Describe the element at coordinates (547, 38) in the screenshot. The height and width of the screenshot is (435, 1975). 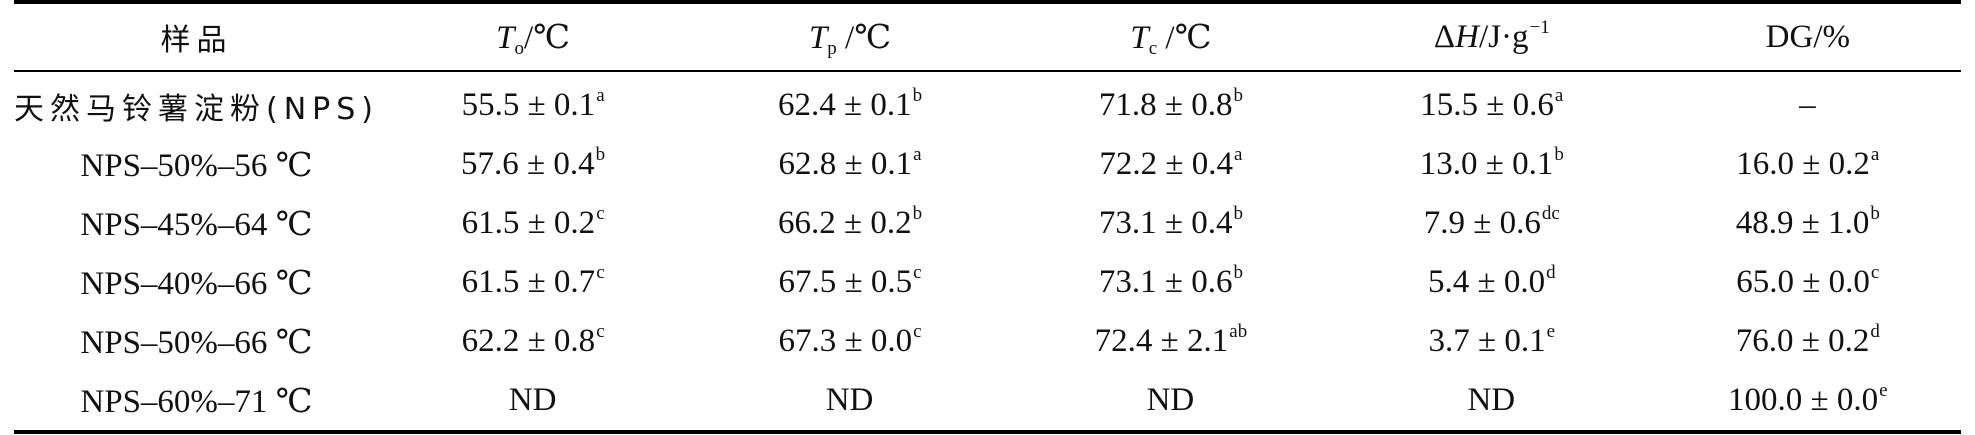
I see `header-onset-unit: /℃` at that location.